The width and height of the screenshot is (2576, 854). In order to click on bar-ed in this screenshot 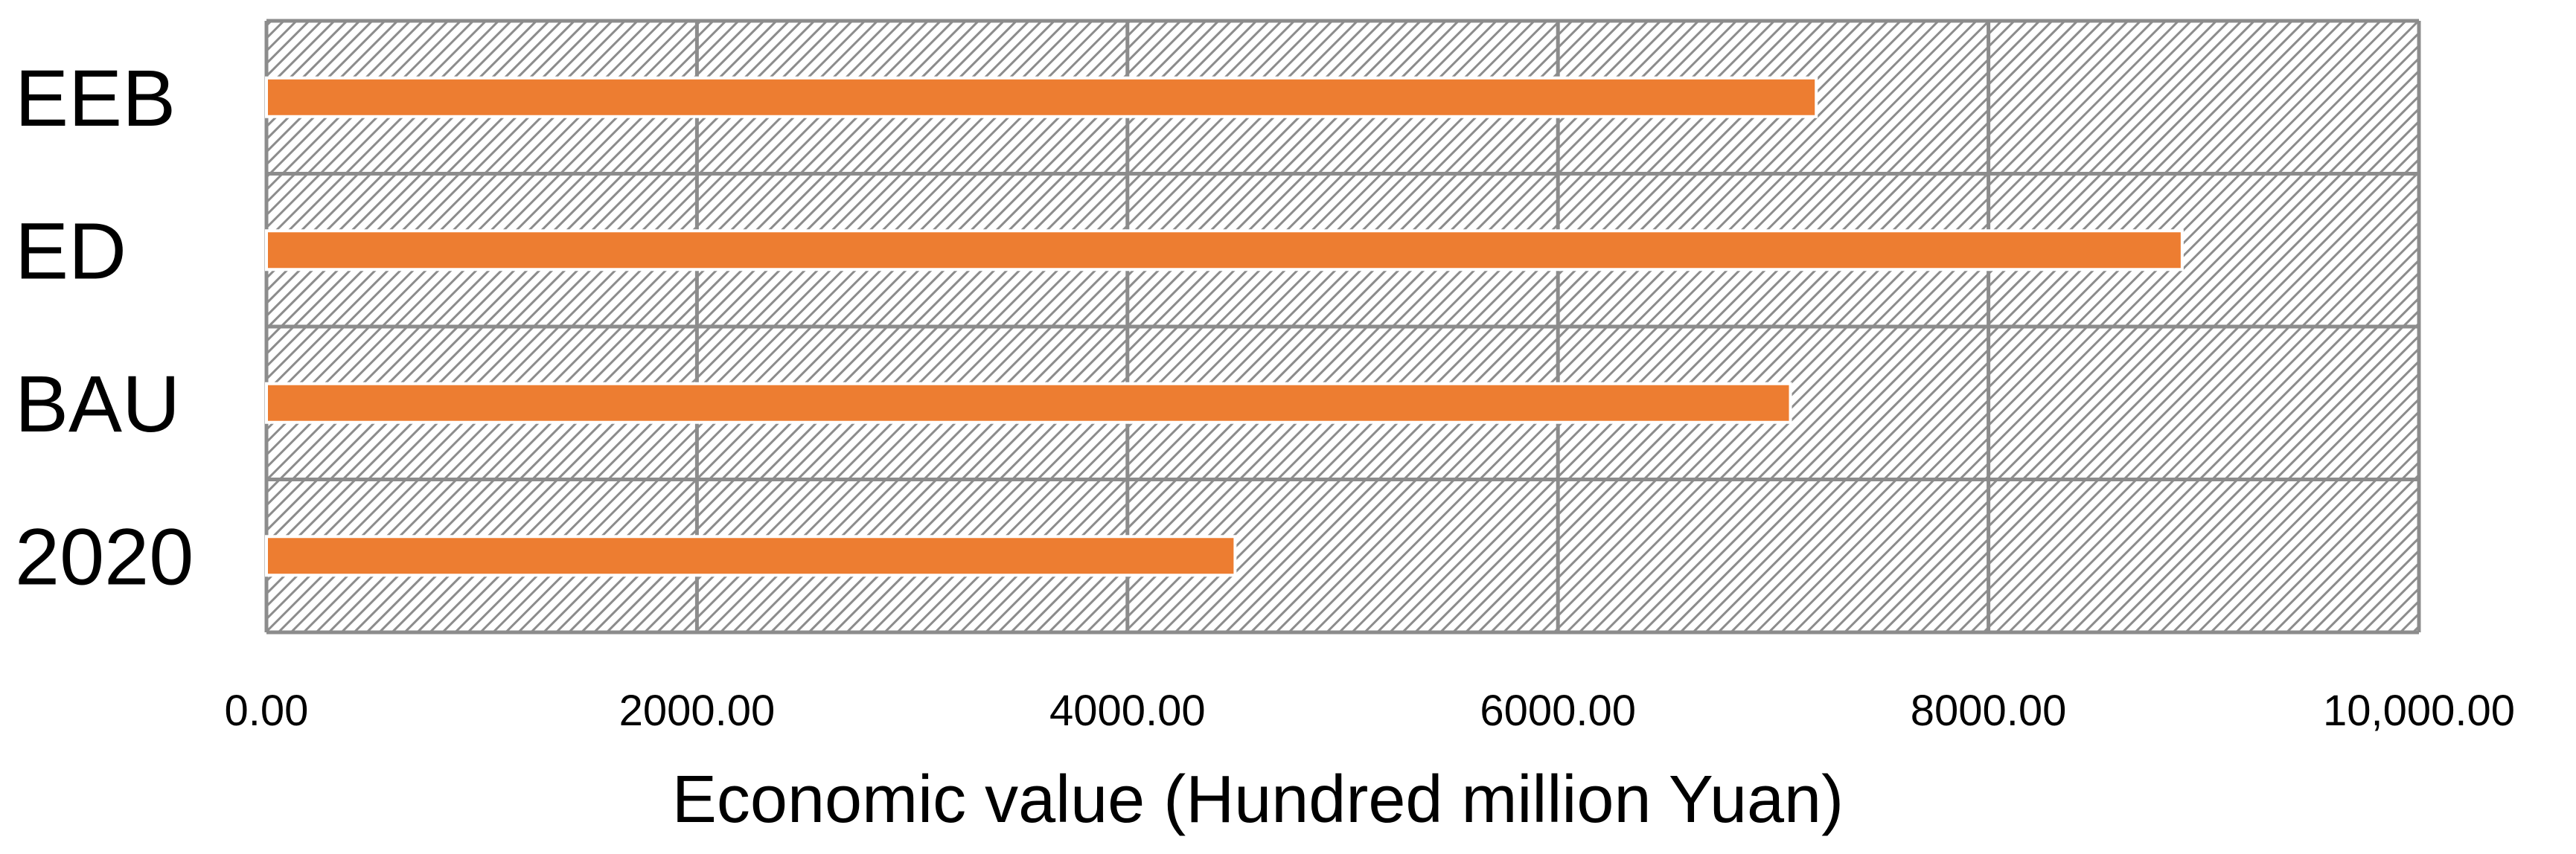, I will do `click(1224, 250)`.